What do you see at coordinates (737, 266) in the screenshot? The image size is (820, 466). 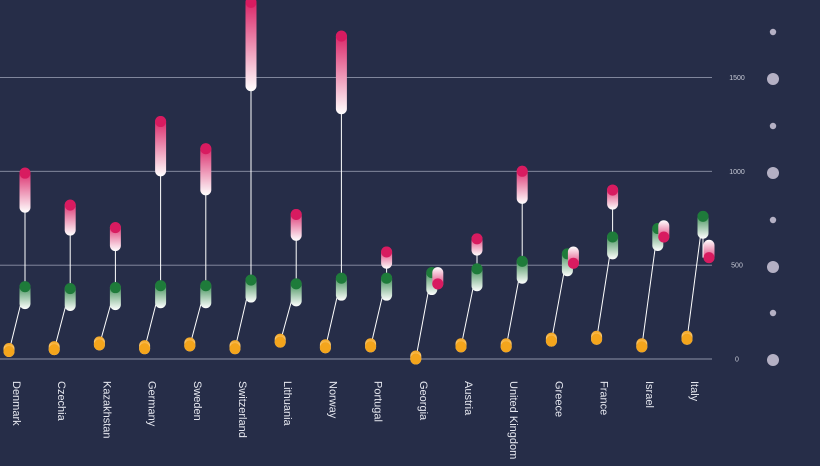 I see `y-tick-label: 500` at bounding box center [737, 266].